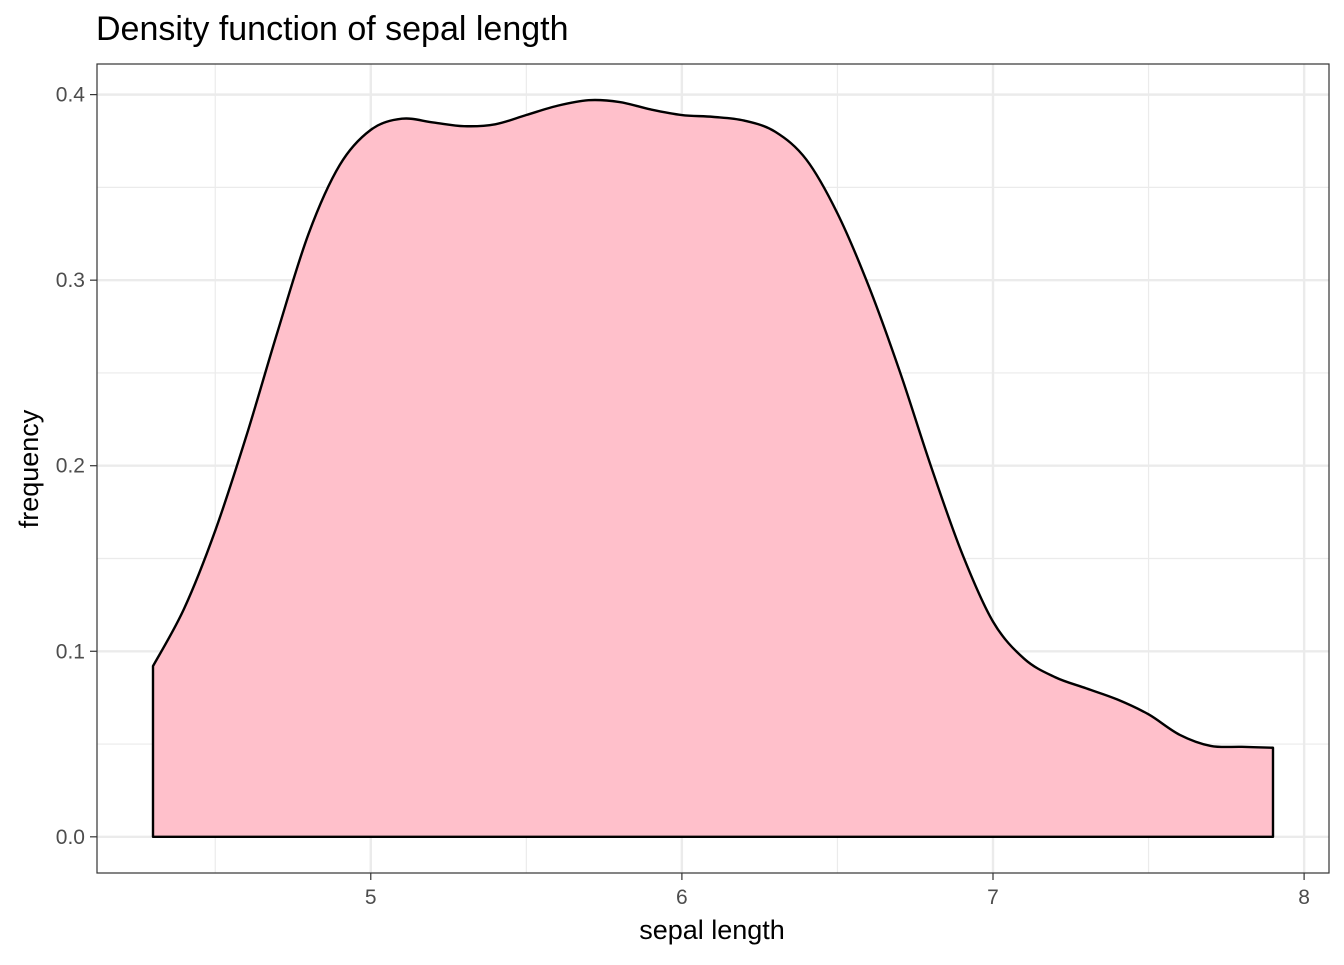 The height and width of the screenshot is (965, 1344). I want to click on y-axis-label: frequency, so click(29, 468).